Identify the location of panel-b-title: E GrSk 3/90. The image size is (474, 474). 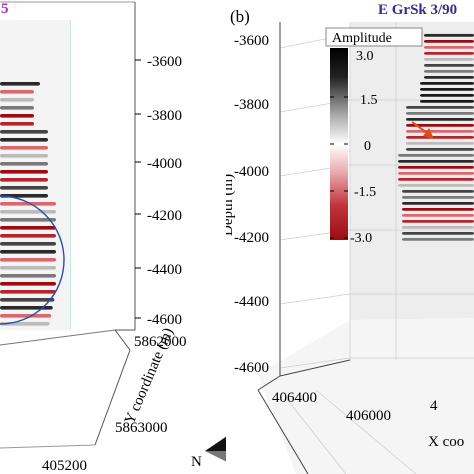
(417, 10).